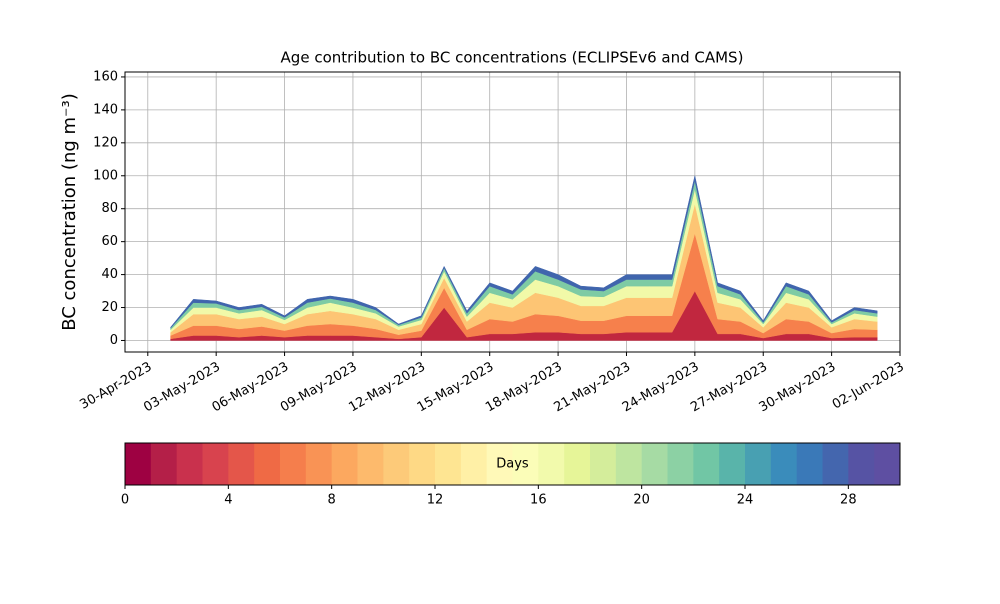 The width and height of the screenshot is (1000, 604). I want to click on y-tick-label: 40, so click(109, 274).